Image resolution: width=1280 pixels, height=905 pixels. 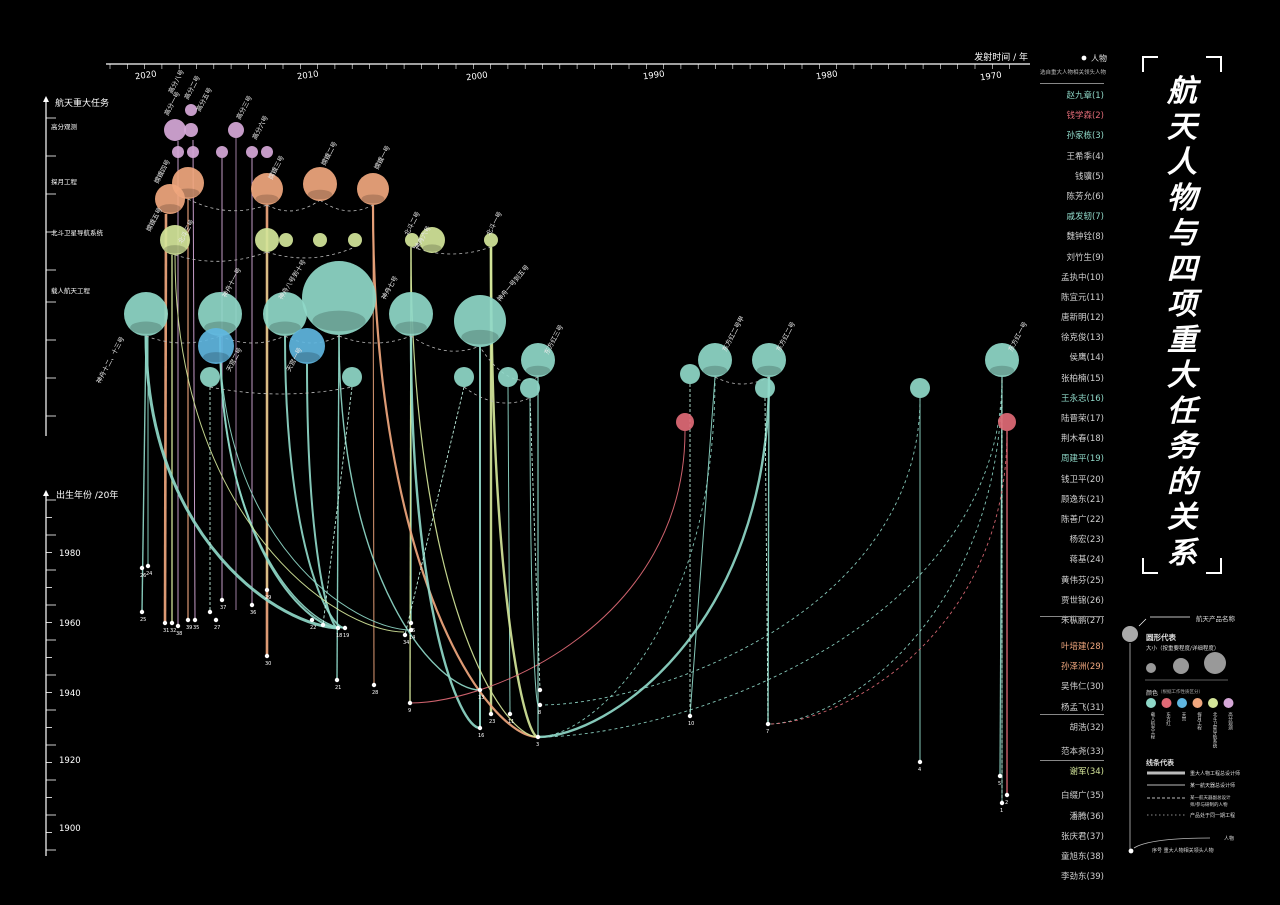 What do you see at coordinates (1082, 378) in the screenshot?
I see `person-15: 张柏楠(15)` at bounding box center [1082, 378].